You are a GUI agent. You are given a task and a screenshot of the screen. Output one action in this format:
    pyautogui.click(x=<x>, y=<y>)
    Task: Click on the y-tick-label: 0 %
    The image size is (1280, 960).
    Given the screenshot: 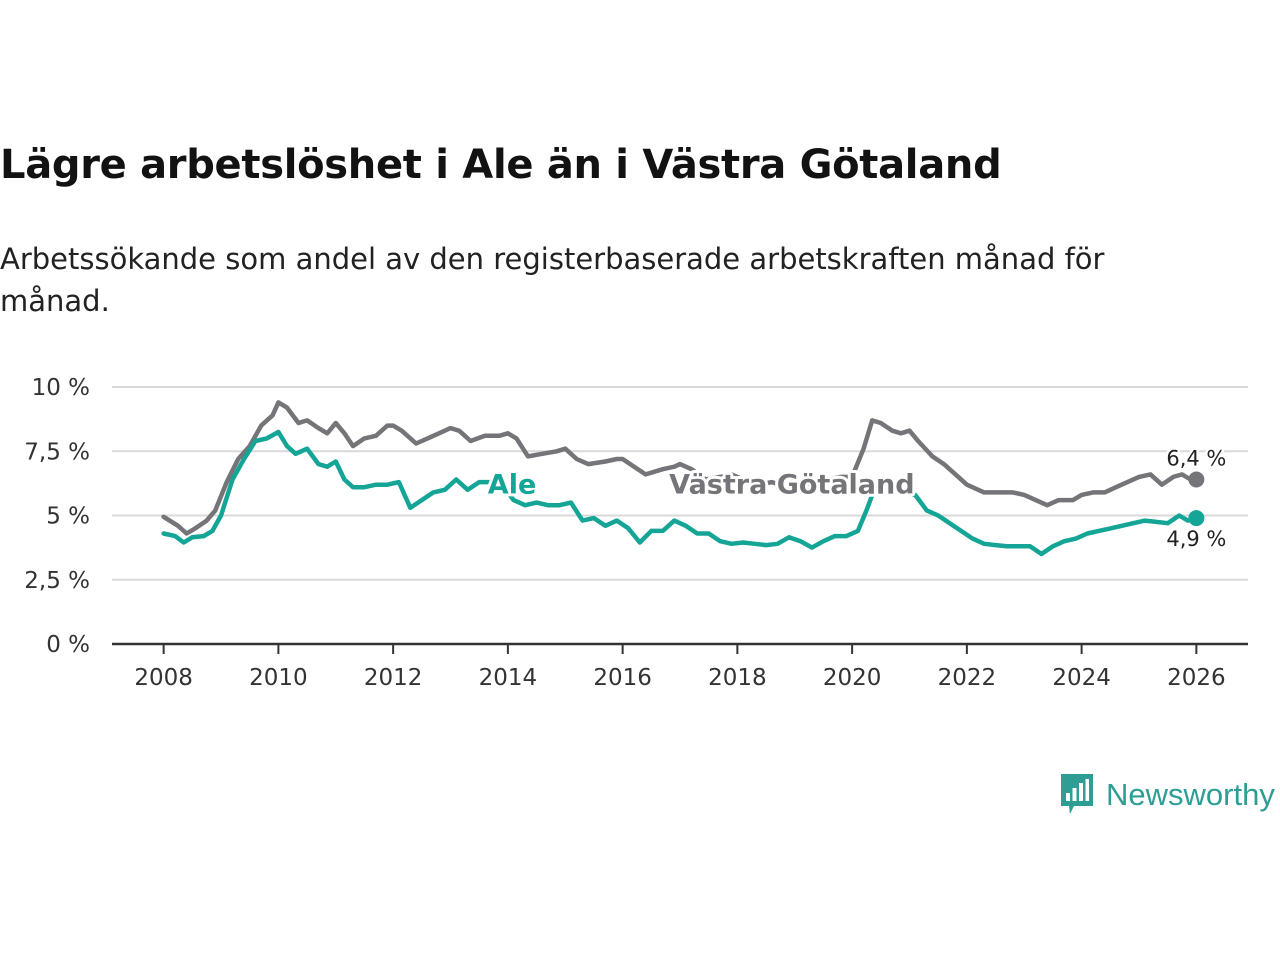 What is the action you would take?
    pyautogui.click(x=68, y=645)
    